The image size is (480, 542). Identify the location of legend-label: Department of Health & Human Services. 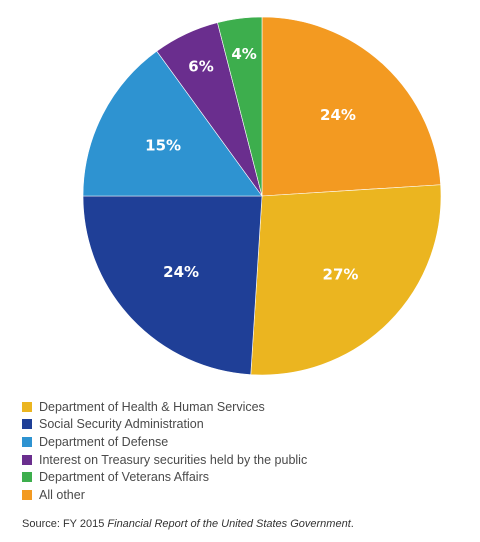
(152, 406).